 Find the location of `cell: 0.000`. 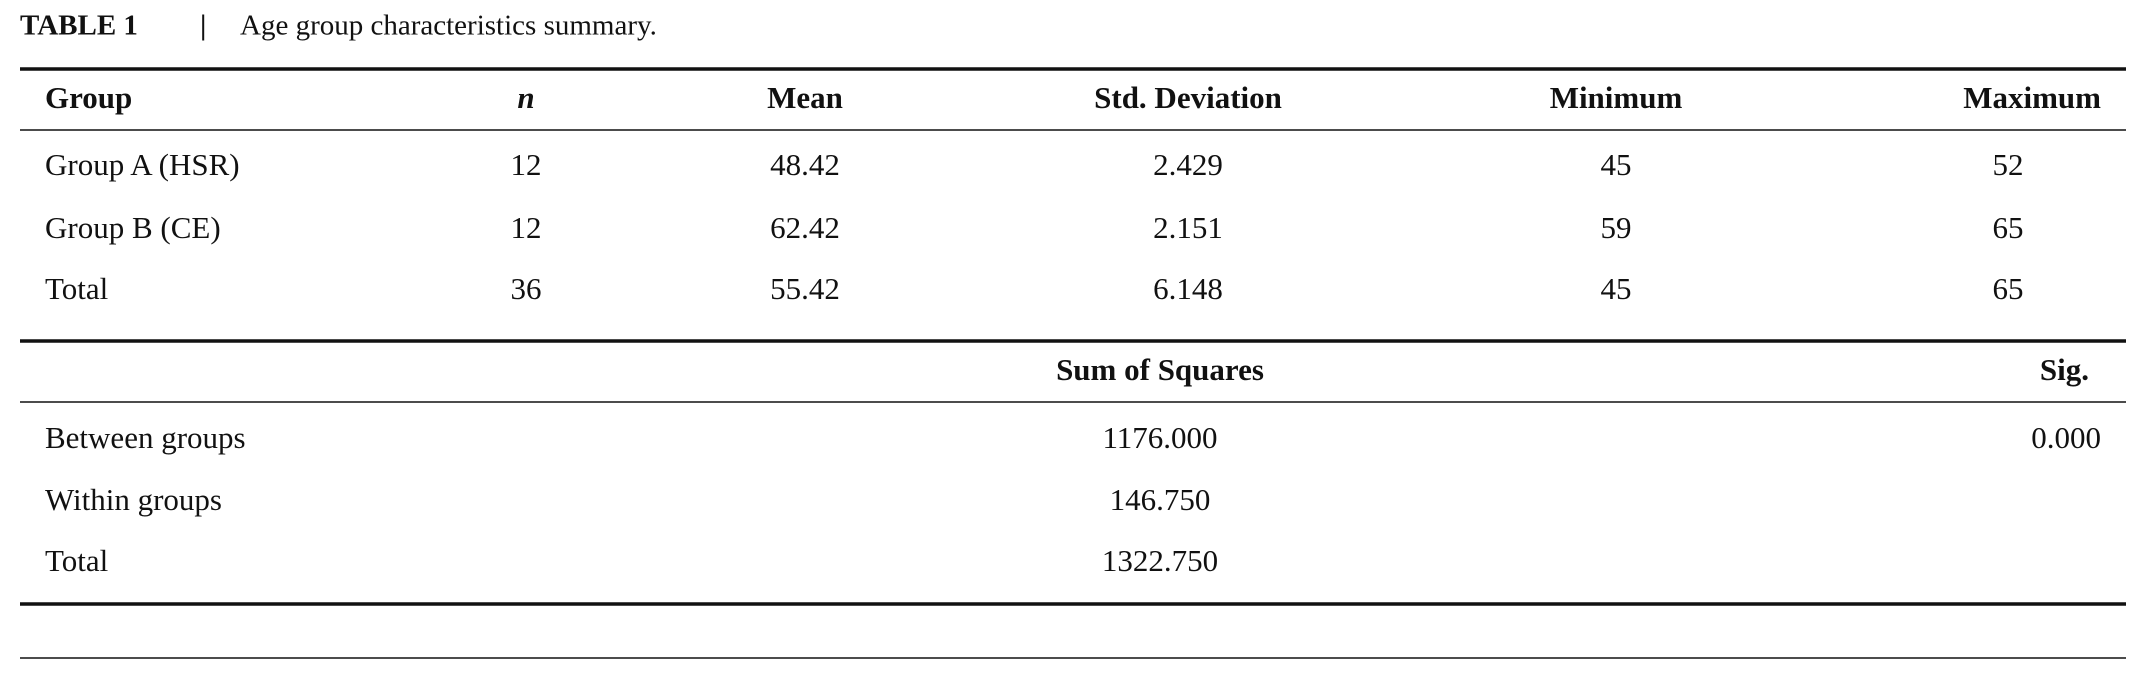

cell: 0.000 is located at coordinates (2066, 437).